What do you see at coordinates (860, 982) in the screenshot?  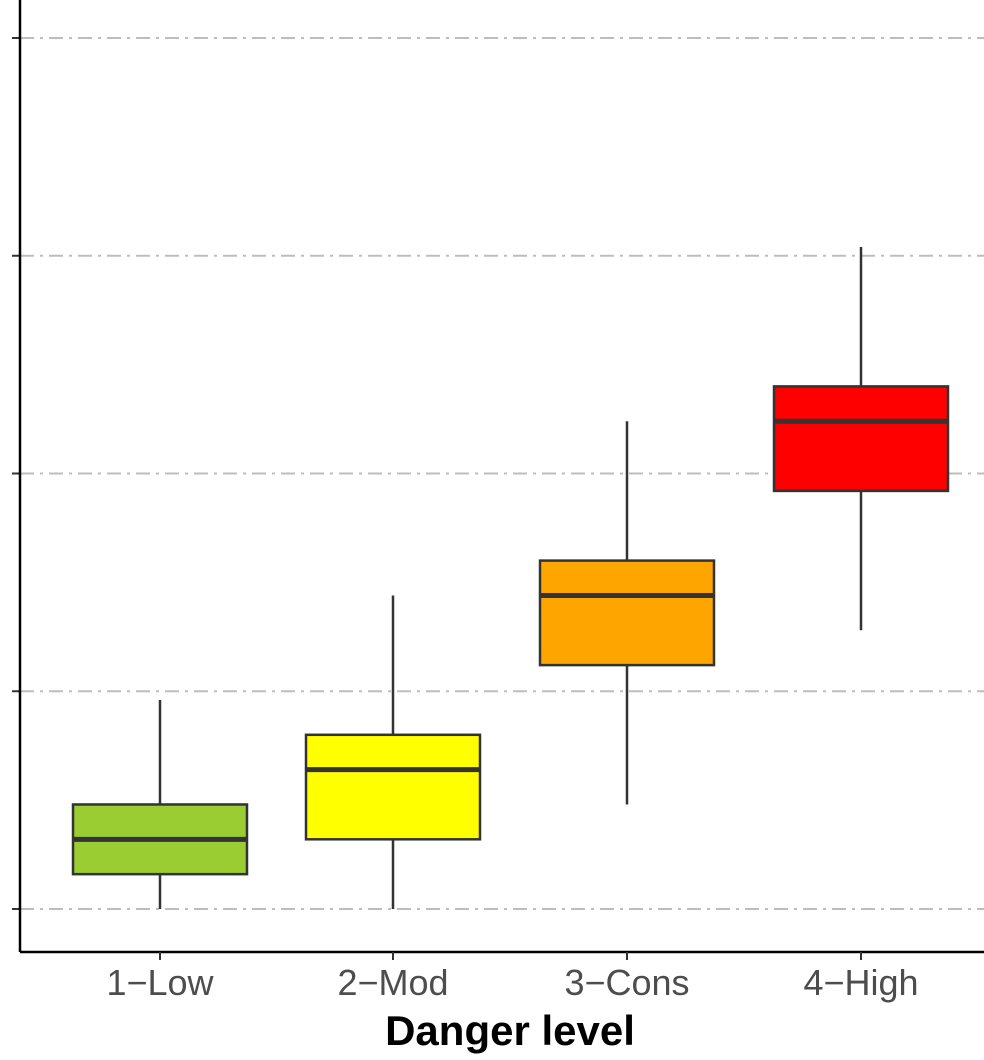 I see `x-tick-label-4: 4−High` at bounding box center [860, 982].